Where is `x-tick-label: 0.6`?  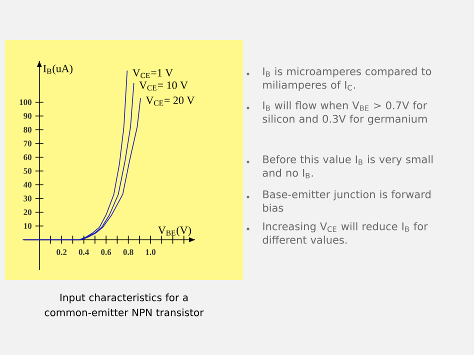
x-tick-label: 0.6 is located at coordinates (106, 252).